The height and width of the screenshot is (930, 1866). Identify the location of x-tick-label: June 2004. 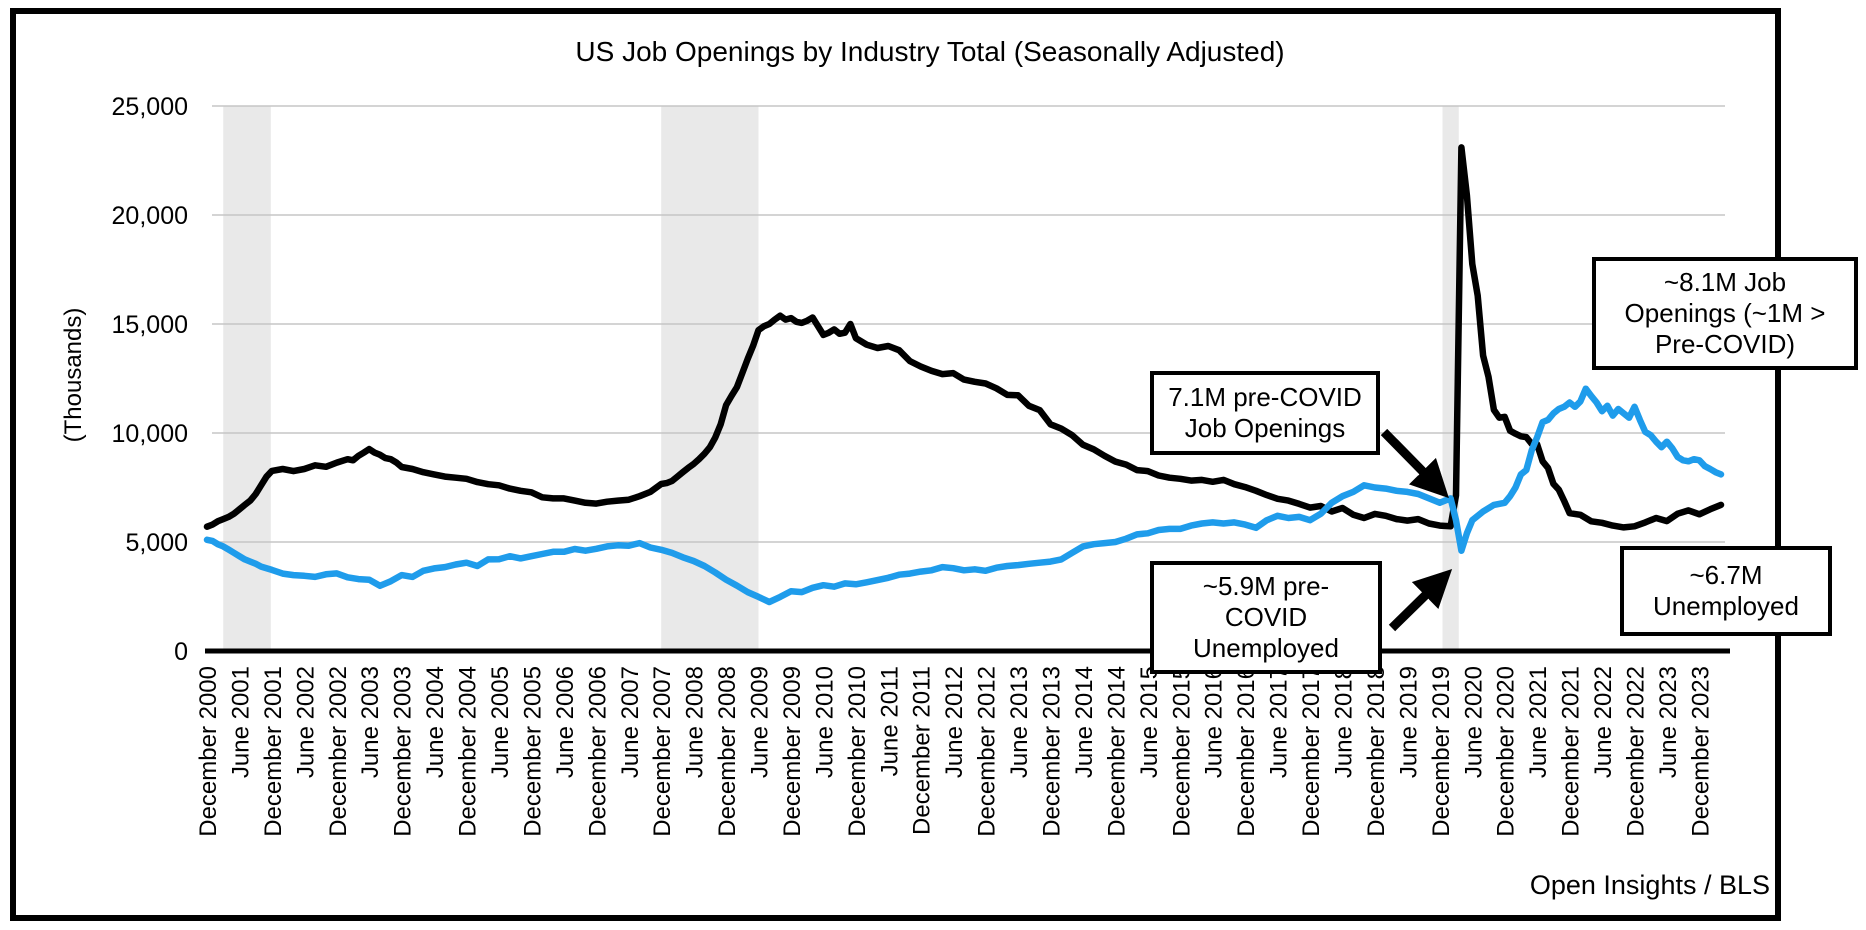
(435, 722).